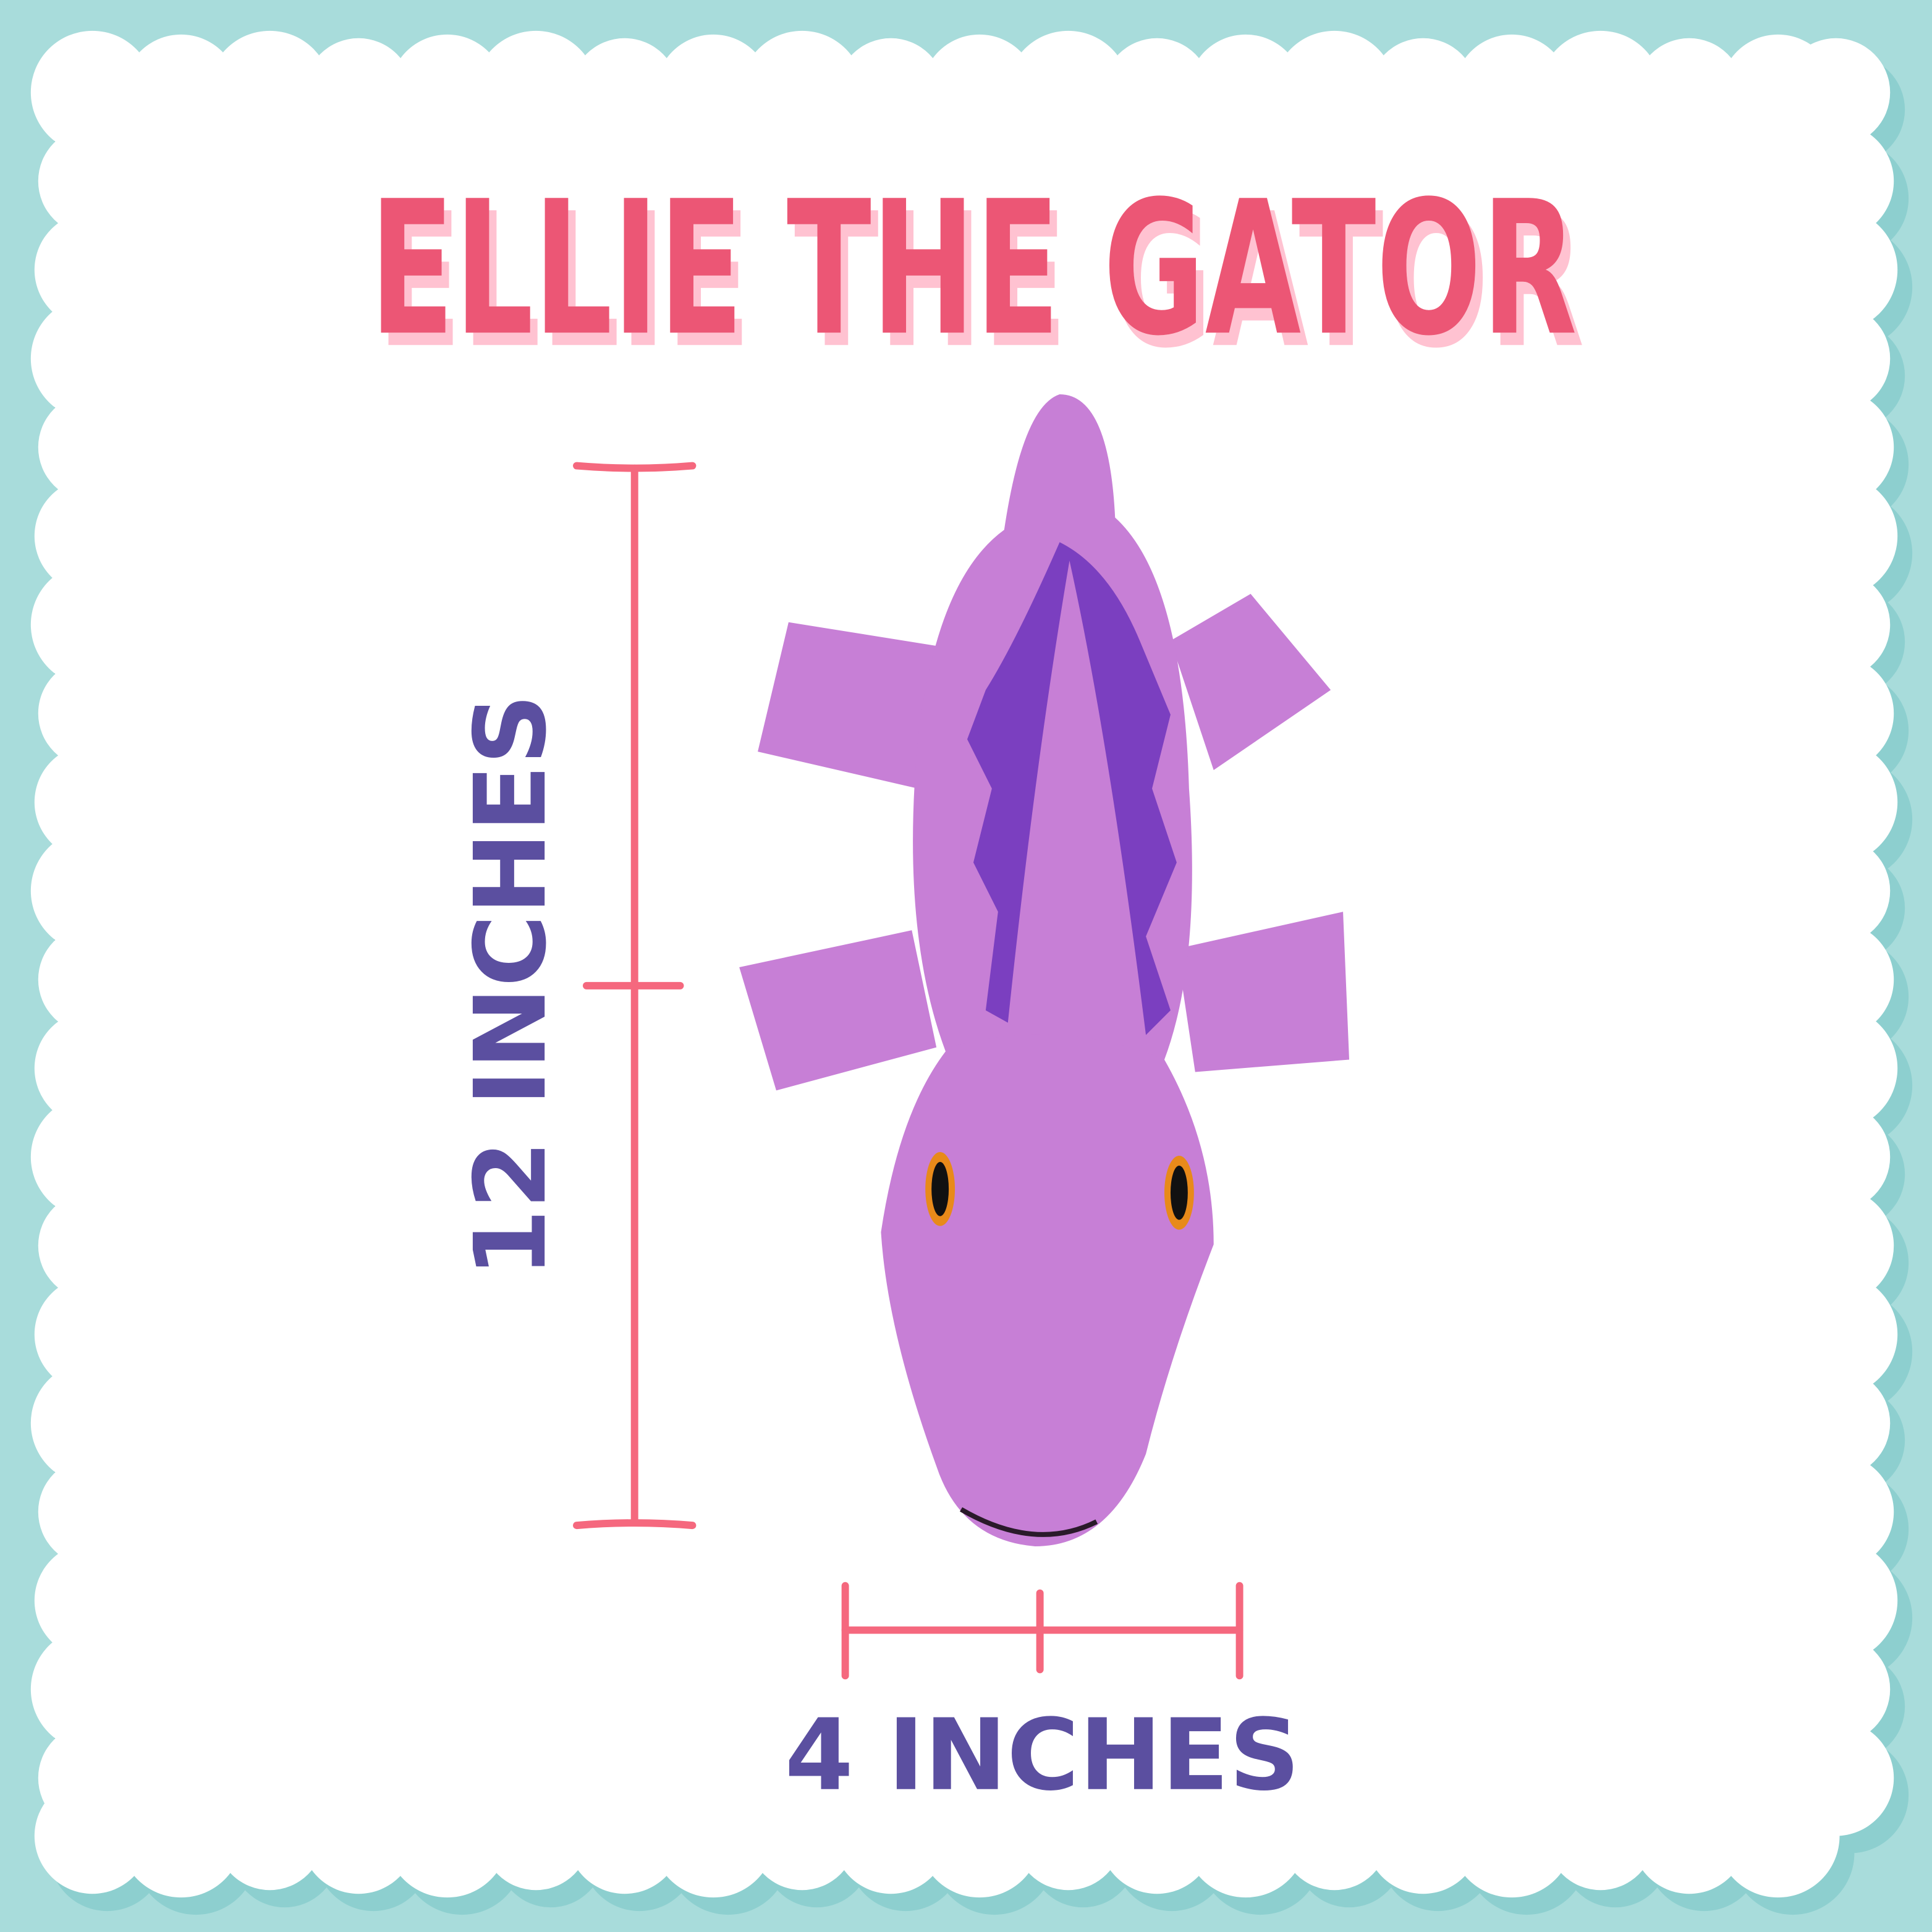  I want to click on mouth, so click(1029, 1522).